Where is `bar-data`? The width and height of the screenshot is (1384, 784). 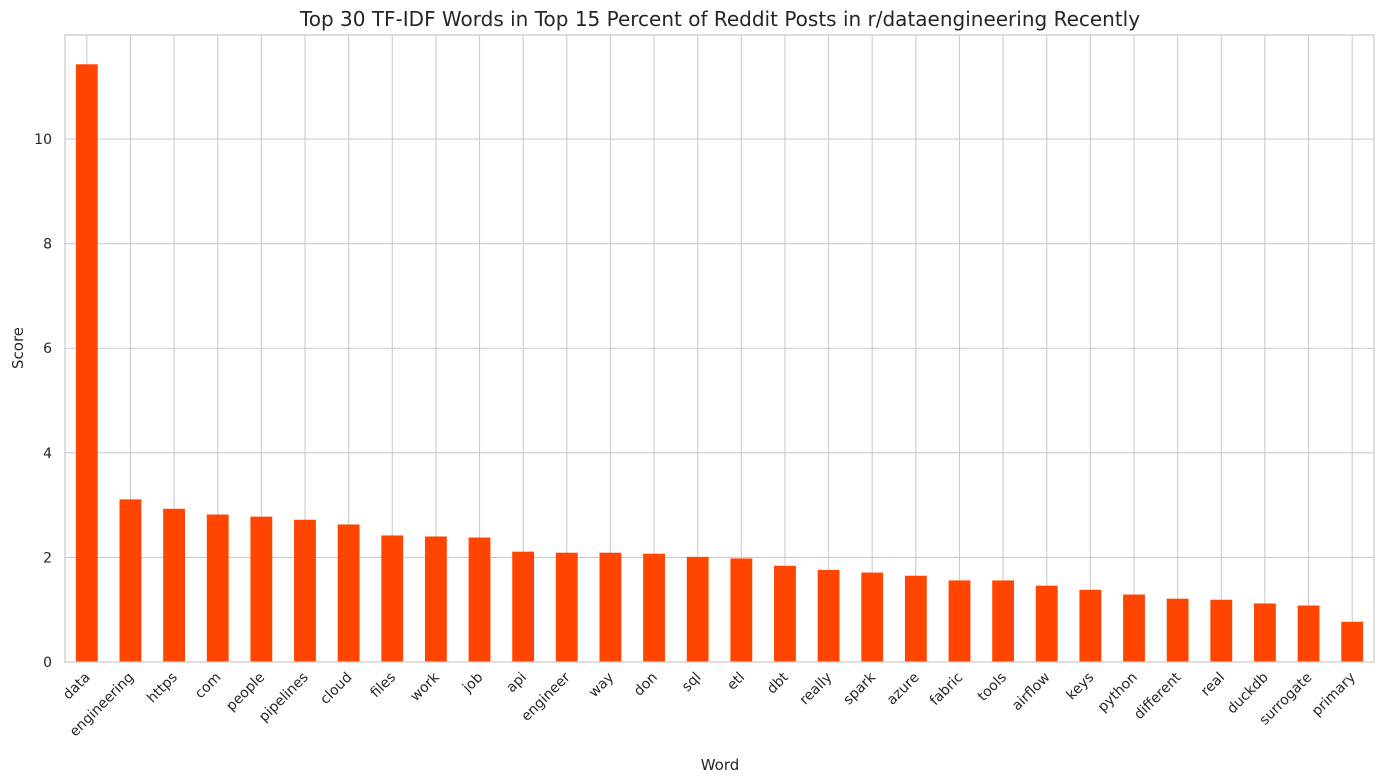 bar-data is located at coordinates (86, 363).